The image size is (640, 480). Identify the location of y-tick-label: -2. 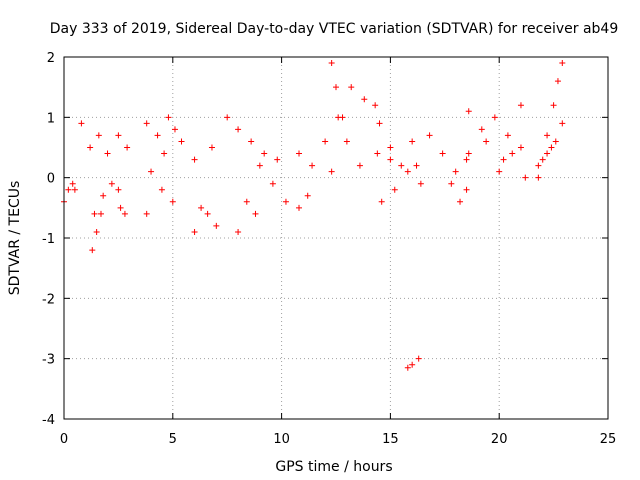
(48, 299).